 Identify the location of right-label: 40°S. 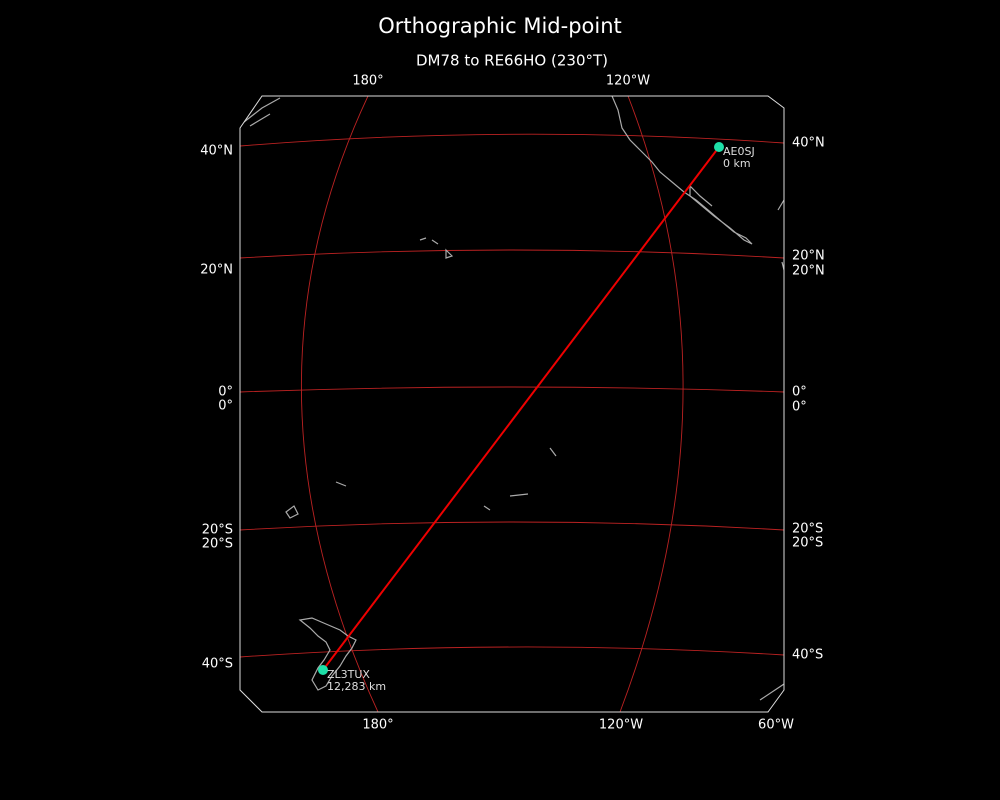
(807, 655).